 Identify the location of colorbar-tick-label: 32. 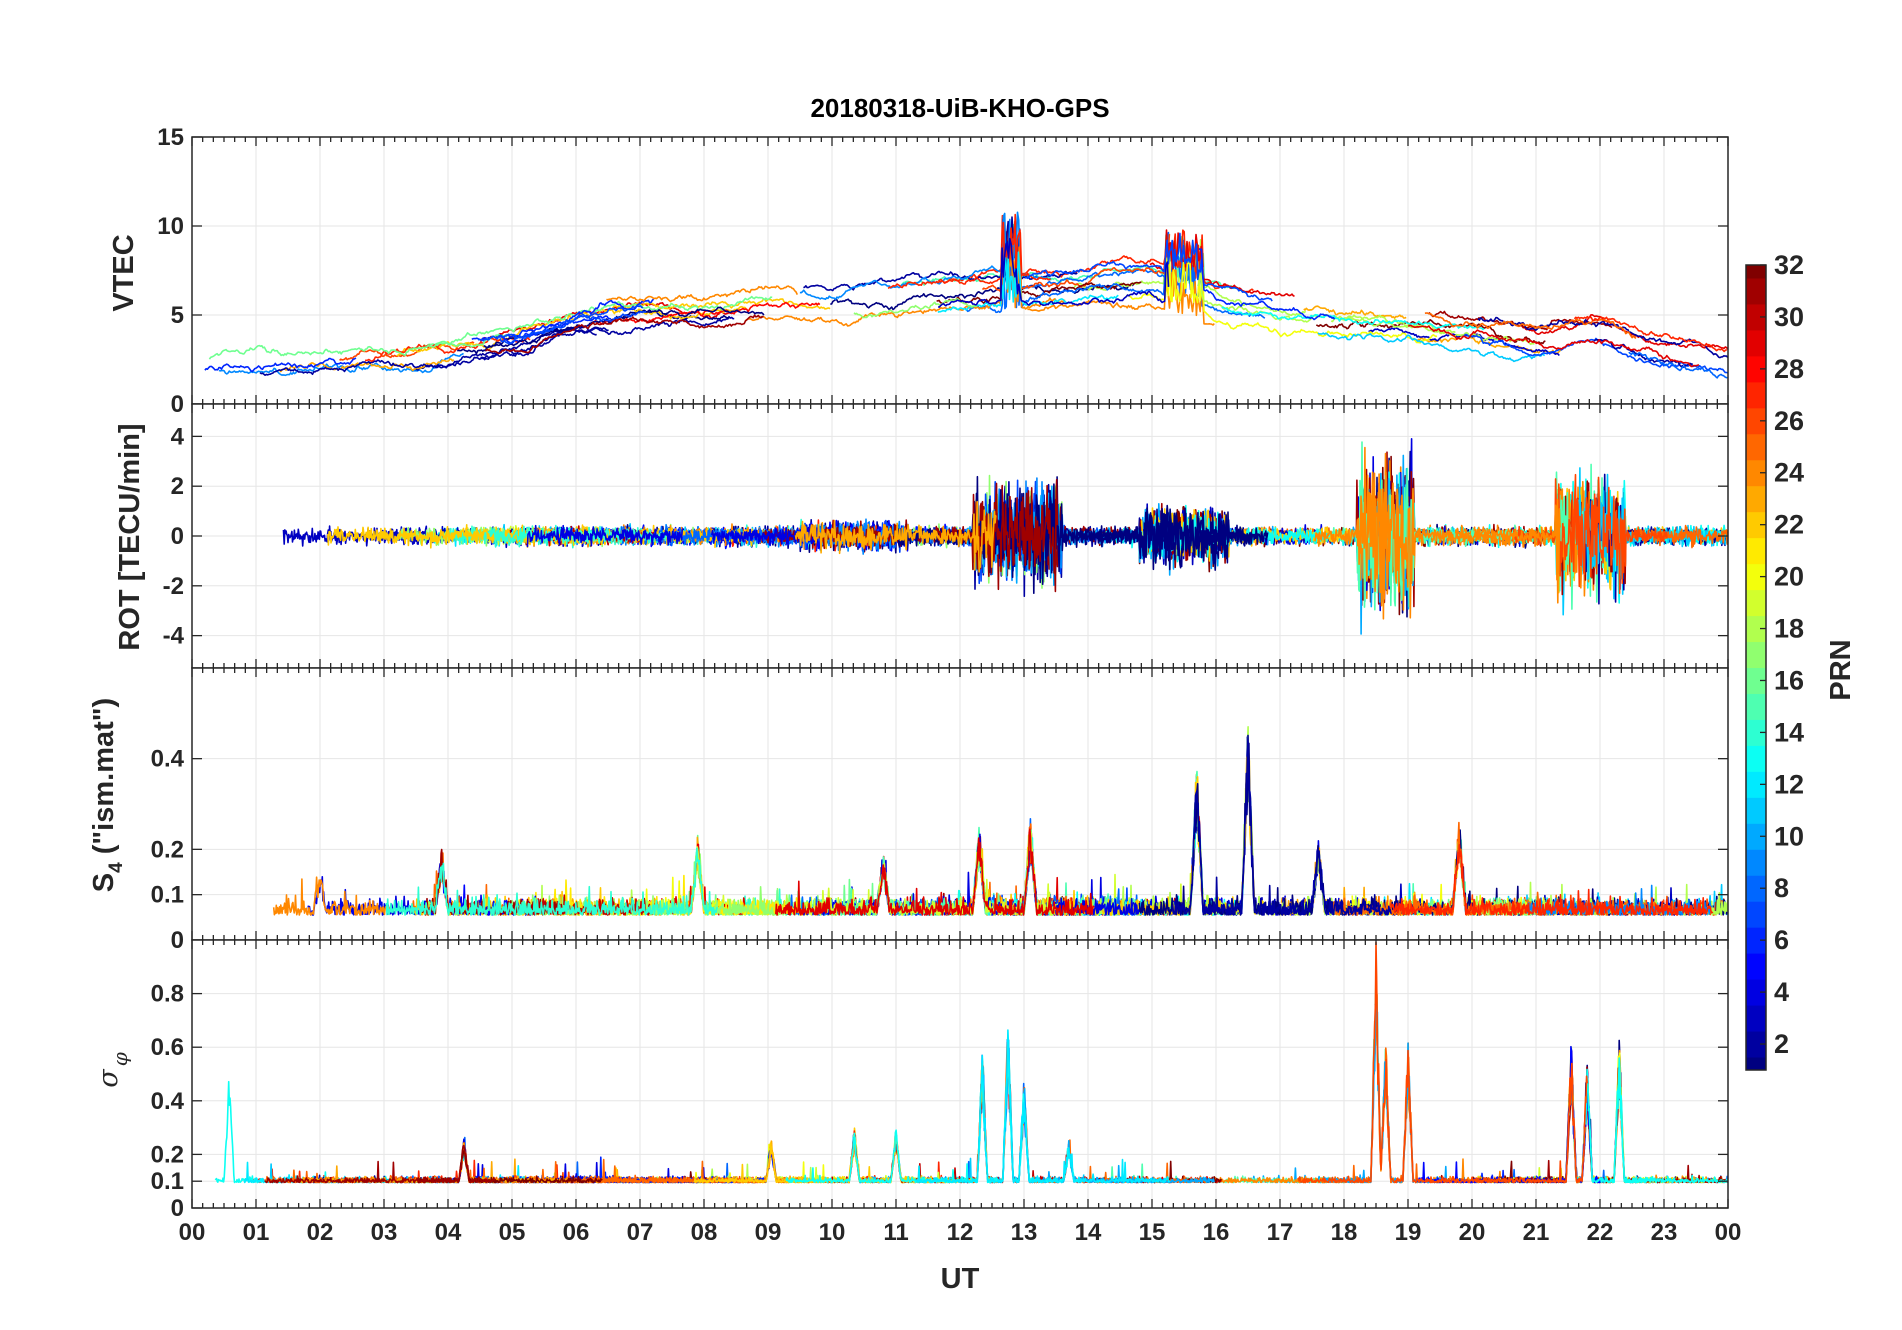
(1789, 265).